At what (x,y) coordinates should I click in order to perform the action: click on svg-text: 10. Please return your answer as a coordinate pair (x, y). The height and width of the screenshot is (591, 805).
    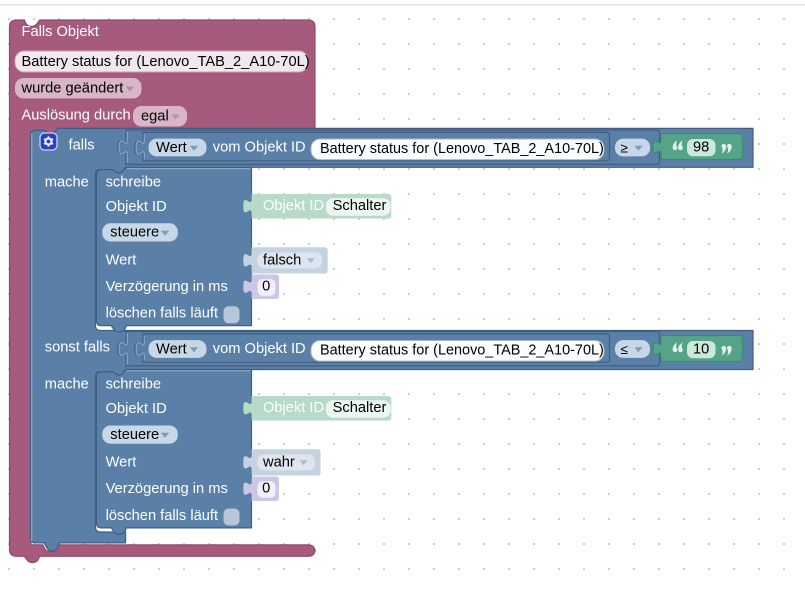
    Looking at the image, I should click on (701, 350).